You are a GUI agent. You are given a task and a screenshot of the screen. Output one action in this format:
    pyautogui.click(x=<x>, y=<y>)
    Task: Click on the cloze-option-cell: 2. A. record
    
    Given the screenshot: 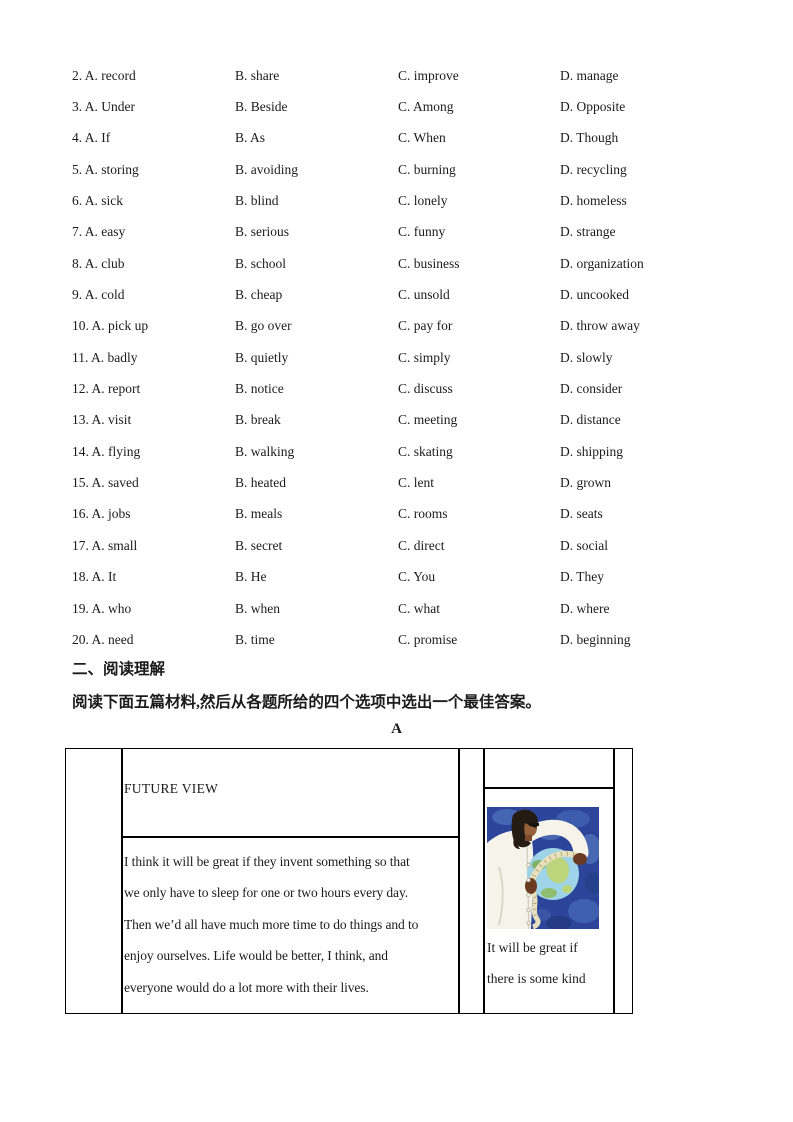 What is the action you would take?
    pyautogui.click(x=104, y=75)
    